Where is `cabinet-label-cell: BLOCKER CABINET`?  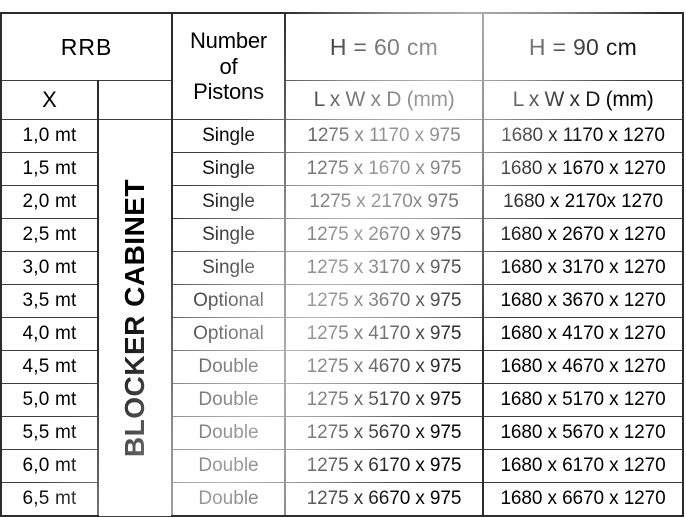 cabinet-label-cell: BLOCKER CABINET is located at coordinates (135, 318).